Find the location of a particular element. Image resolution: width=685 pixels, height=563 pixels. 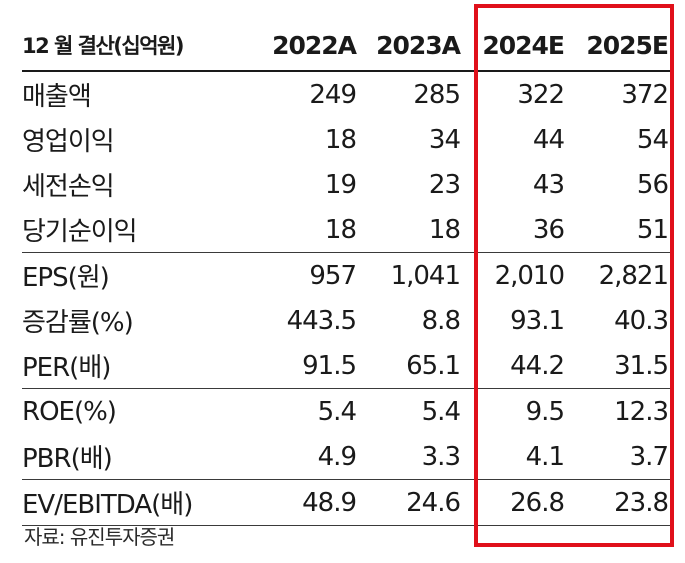

table-header-row: 12 월 결산(십억원) 2022A 2023A 2024E 2025E is located at coordinates (346, 45).